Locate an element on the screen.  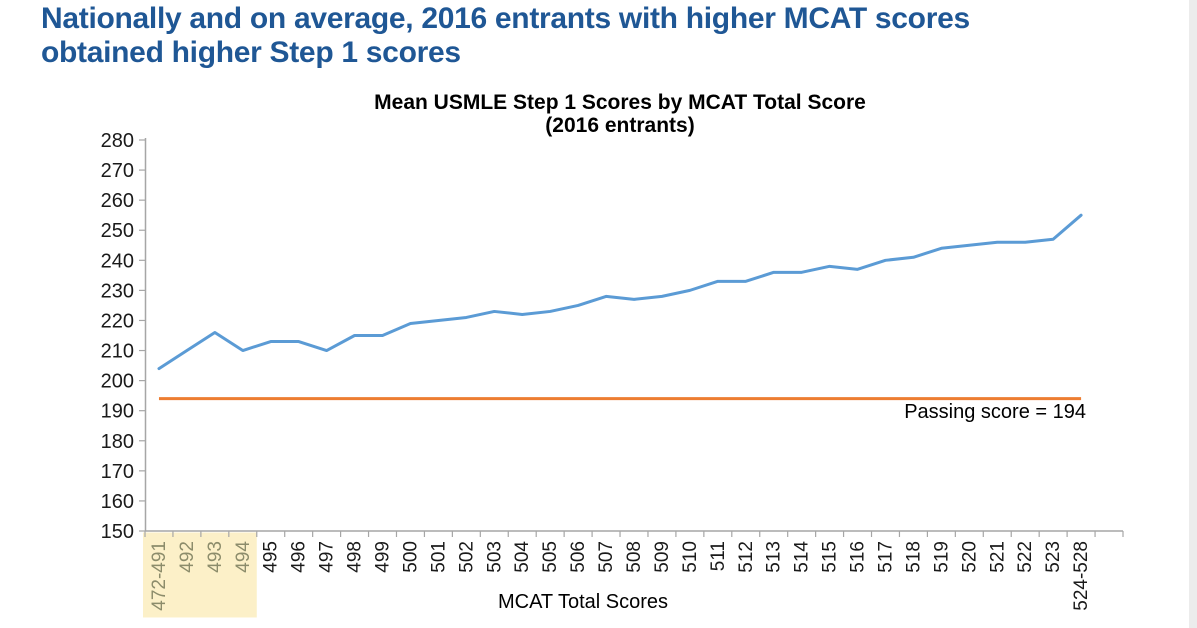
x-tick-label: 497 is located at coordinates (327, 557).